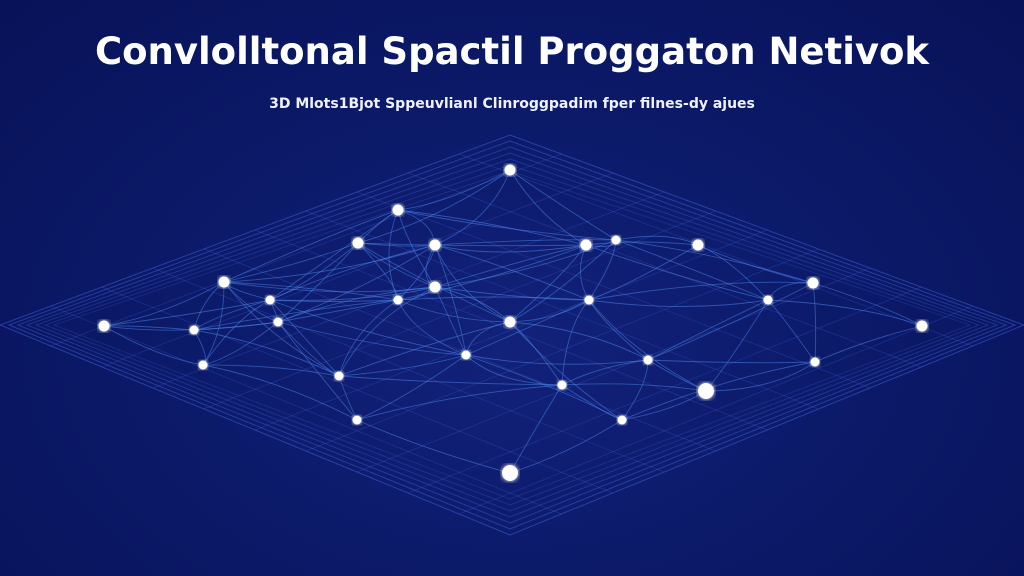 The width and height of the screenshot is (1024, 576). Describe the element at coordinates (512, 51) in the screenshot. I see `page-title: Convlolltonal Spactil Proggaton Netivok` at that location.